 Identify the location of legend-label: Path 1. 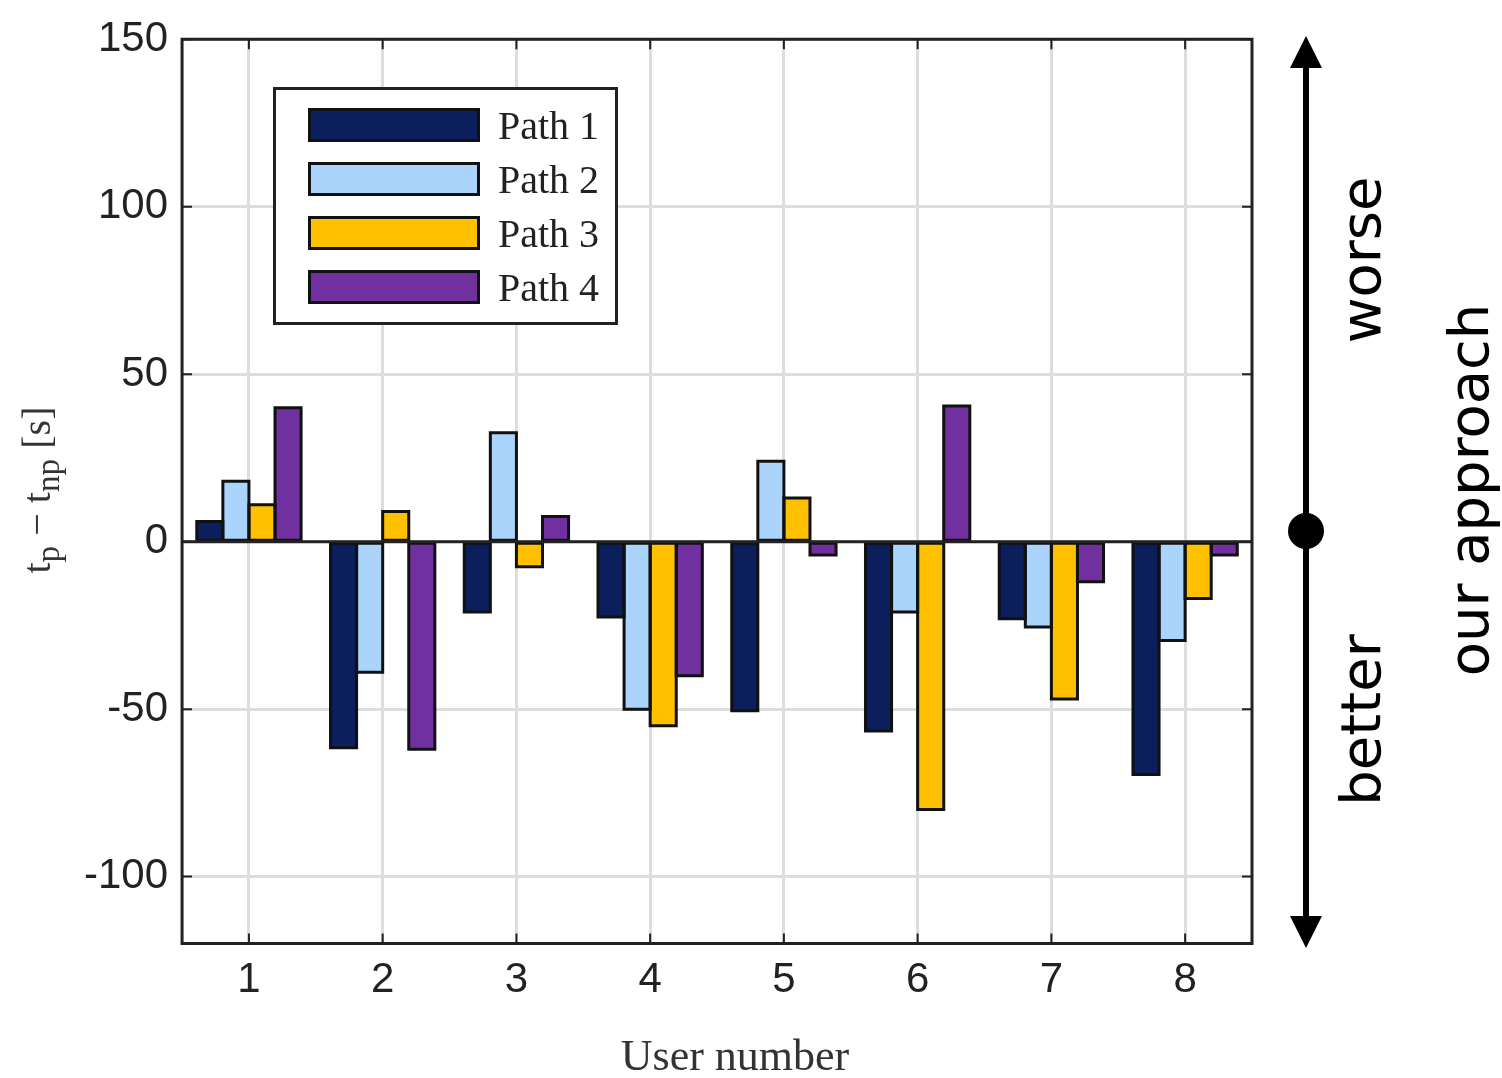
(549, 125).